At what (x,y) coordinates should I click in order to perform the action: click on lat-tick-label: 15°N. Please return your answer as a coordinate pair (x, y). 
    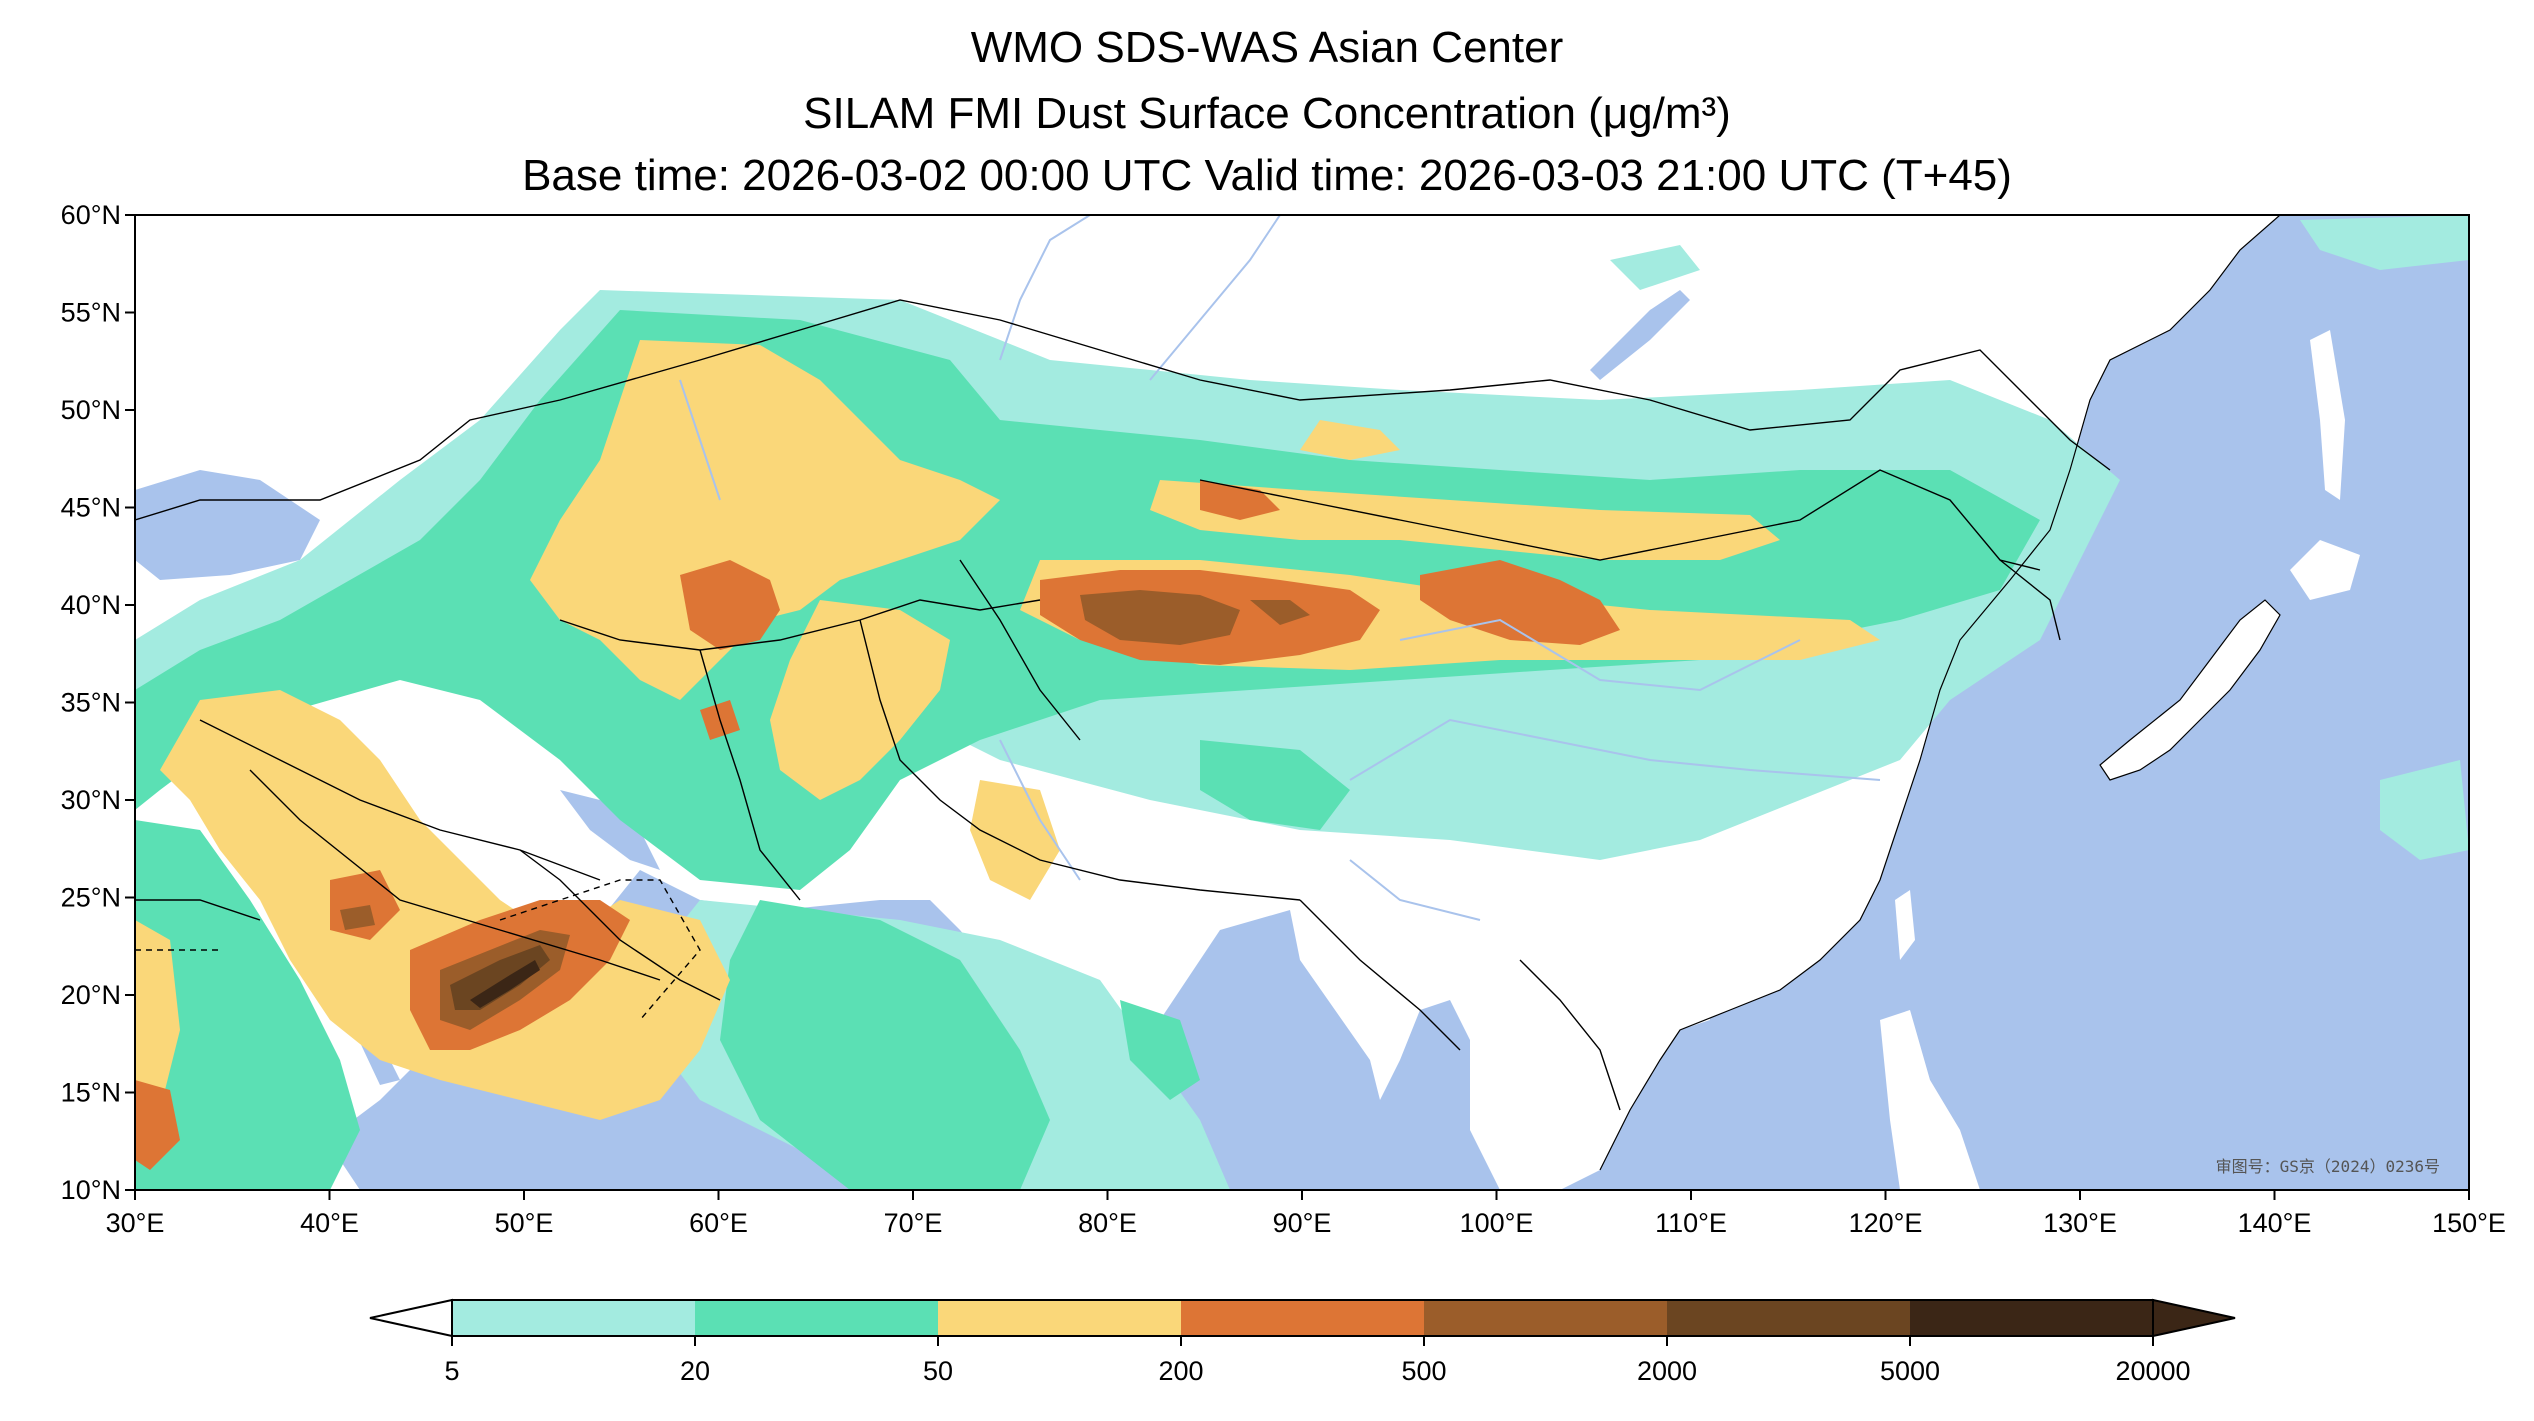
    Looking at the image, I should click on (91, 1093).